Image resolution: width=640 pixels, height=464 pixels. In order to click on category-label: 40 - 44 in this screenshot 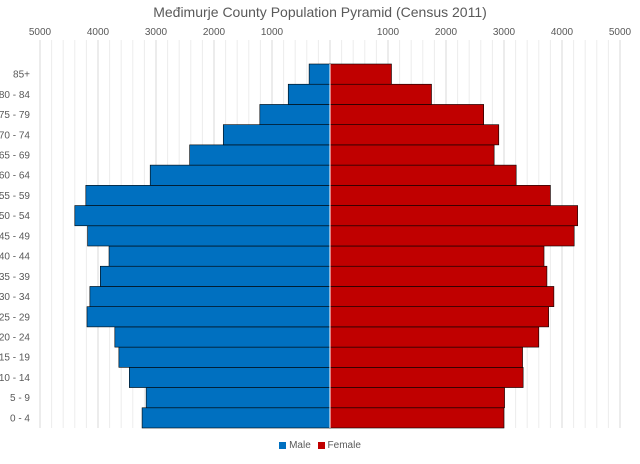, I will do `click(15, 257)`.